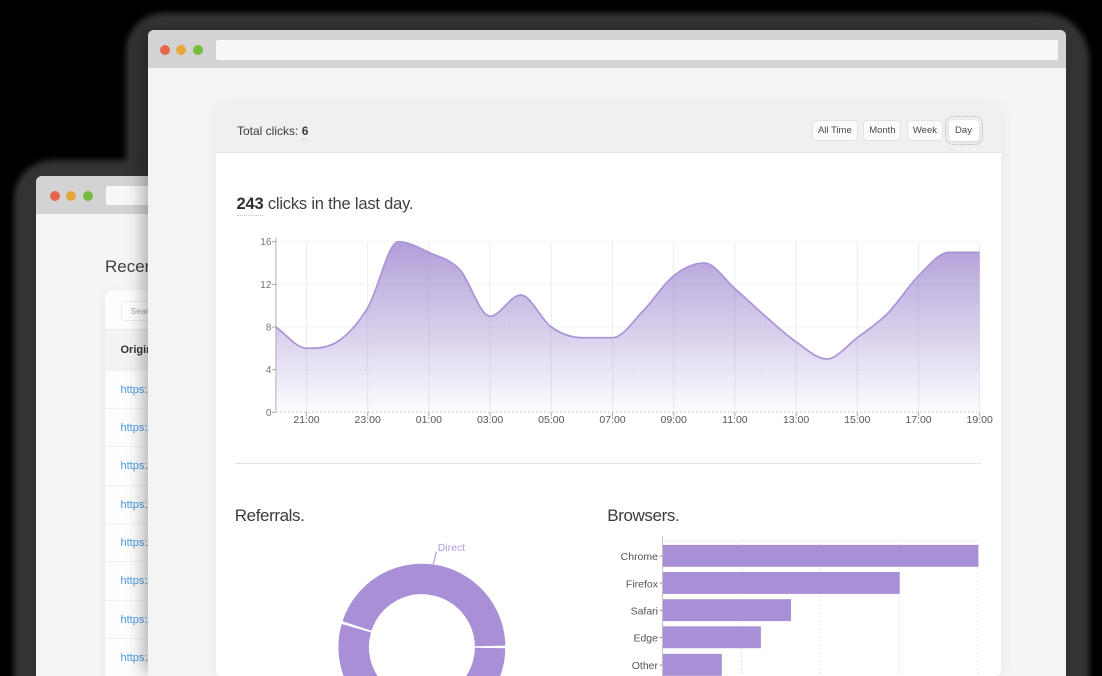 This screenshot has width=1102, height=676. Describe the element at coordinates (490, 420) in the screenshot. I see `svg-text: 03:00` at that location.